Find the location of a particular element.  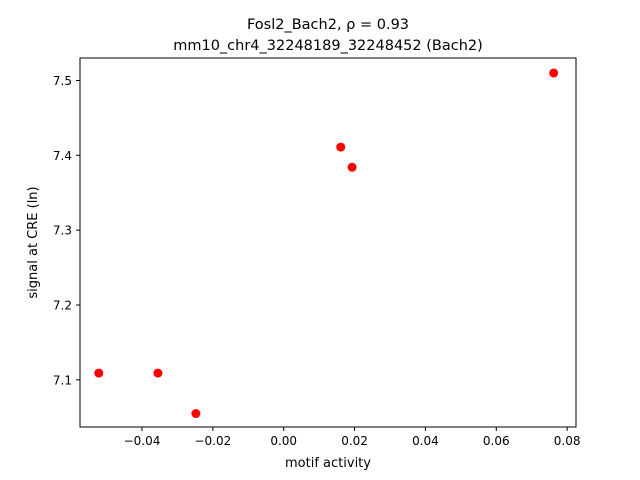

x-axis-label: motif activity is located at coordinates (328, 463).